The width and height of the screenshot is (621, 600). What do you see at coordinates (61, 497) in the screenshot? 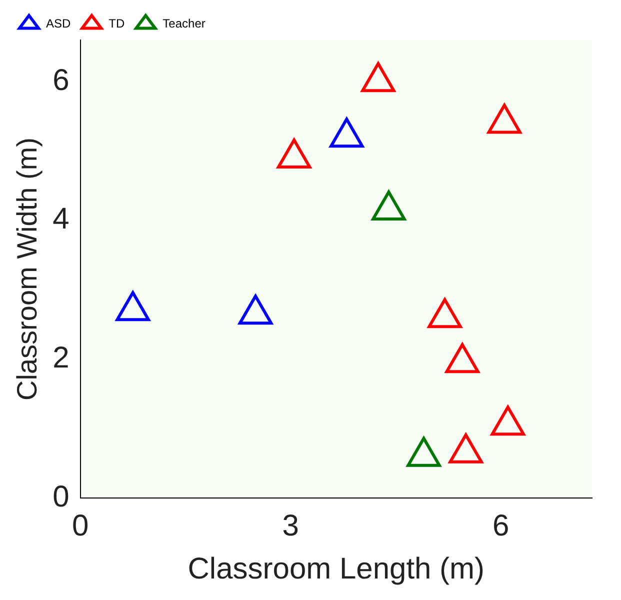
I see `y-tick-label: 0` at bounding box center [61, 497].